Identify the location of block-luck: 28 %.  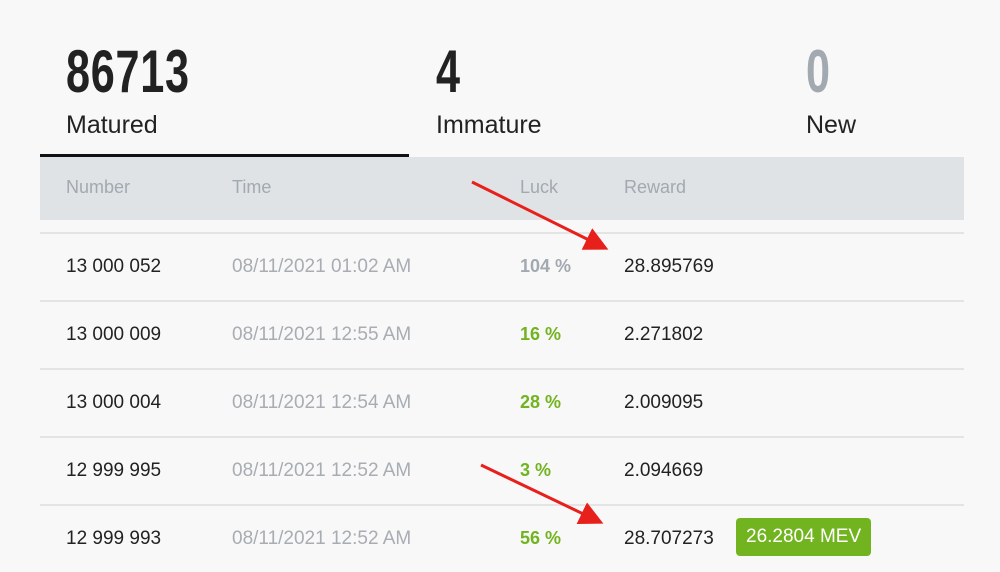
(541, 402).